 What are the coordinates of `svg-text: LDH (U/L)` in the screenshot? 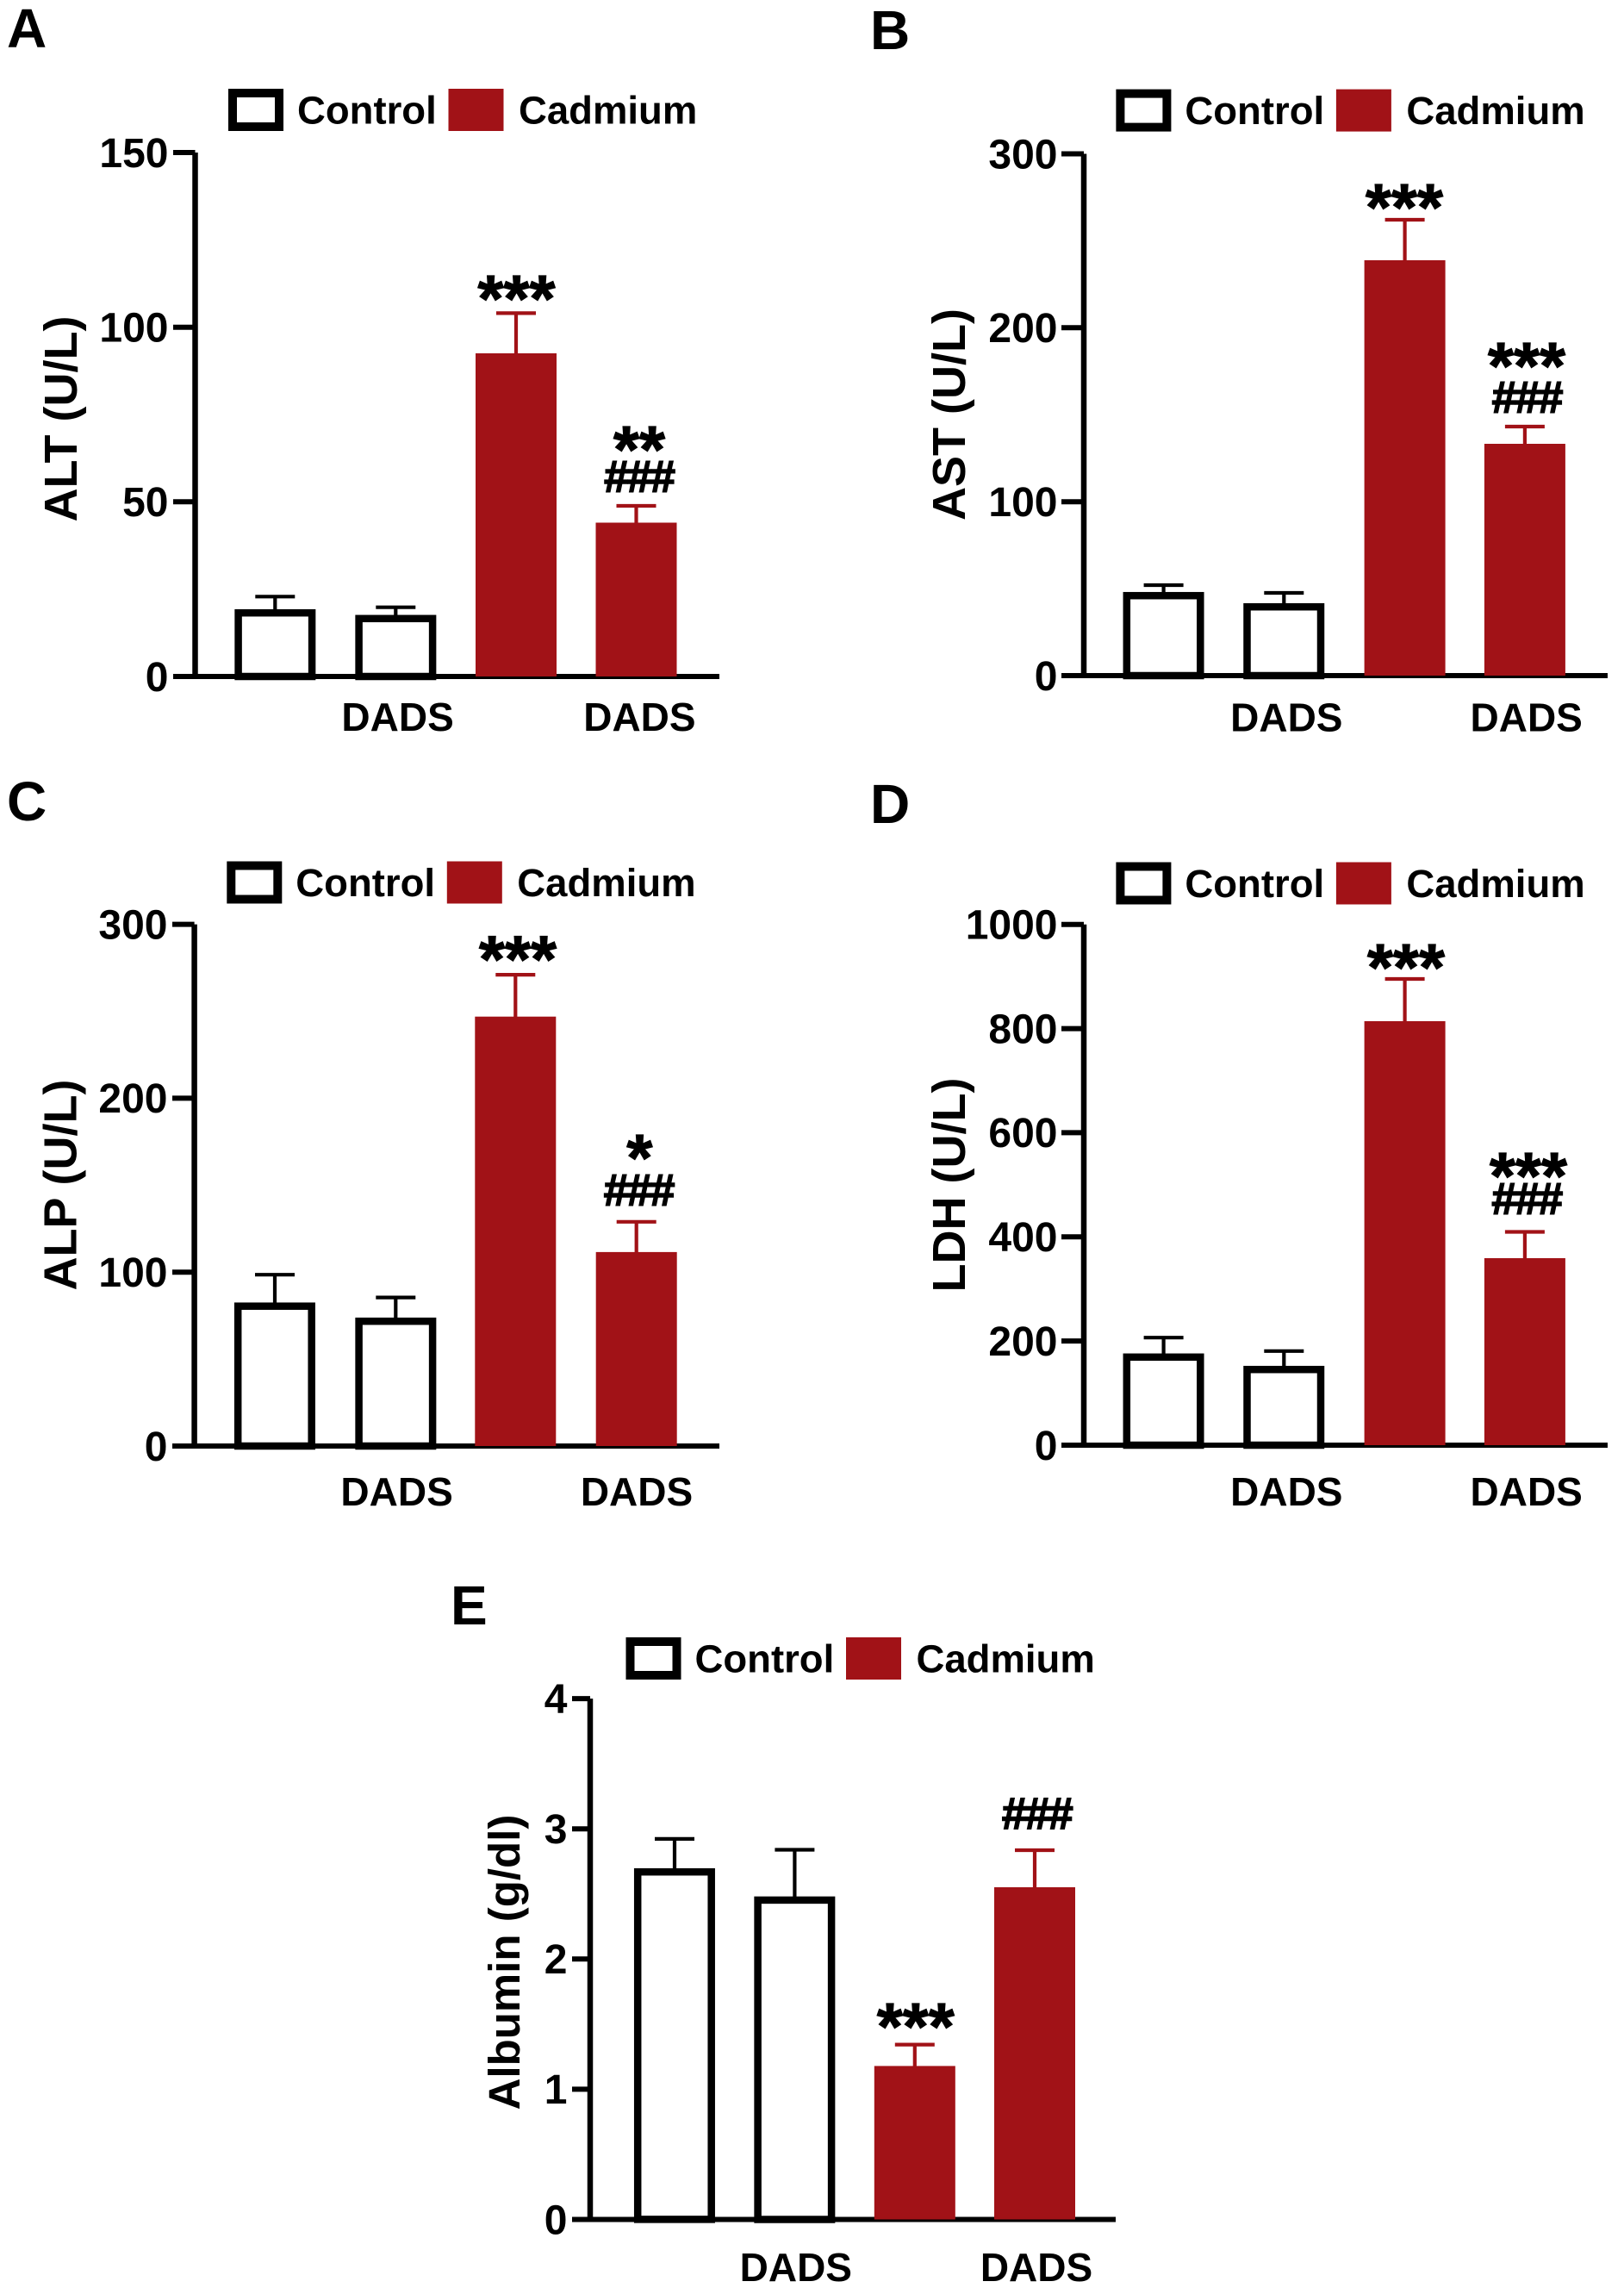 It's located at (950, 1185).